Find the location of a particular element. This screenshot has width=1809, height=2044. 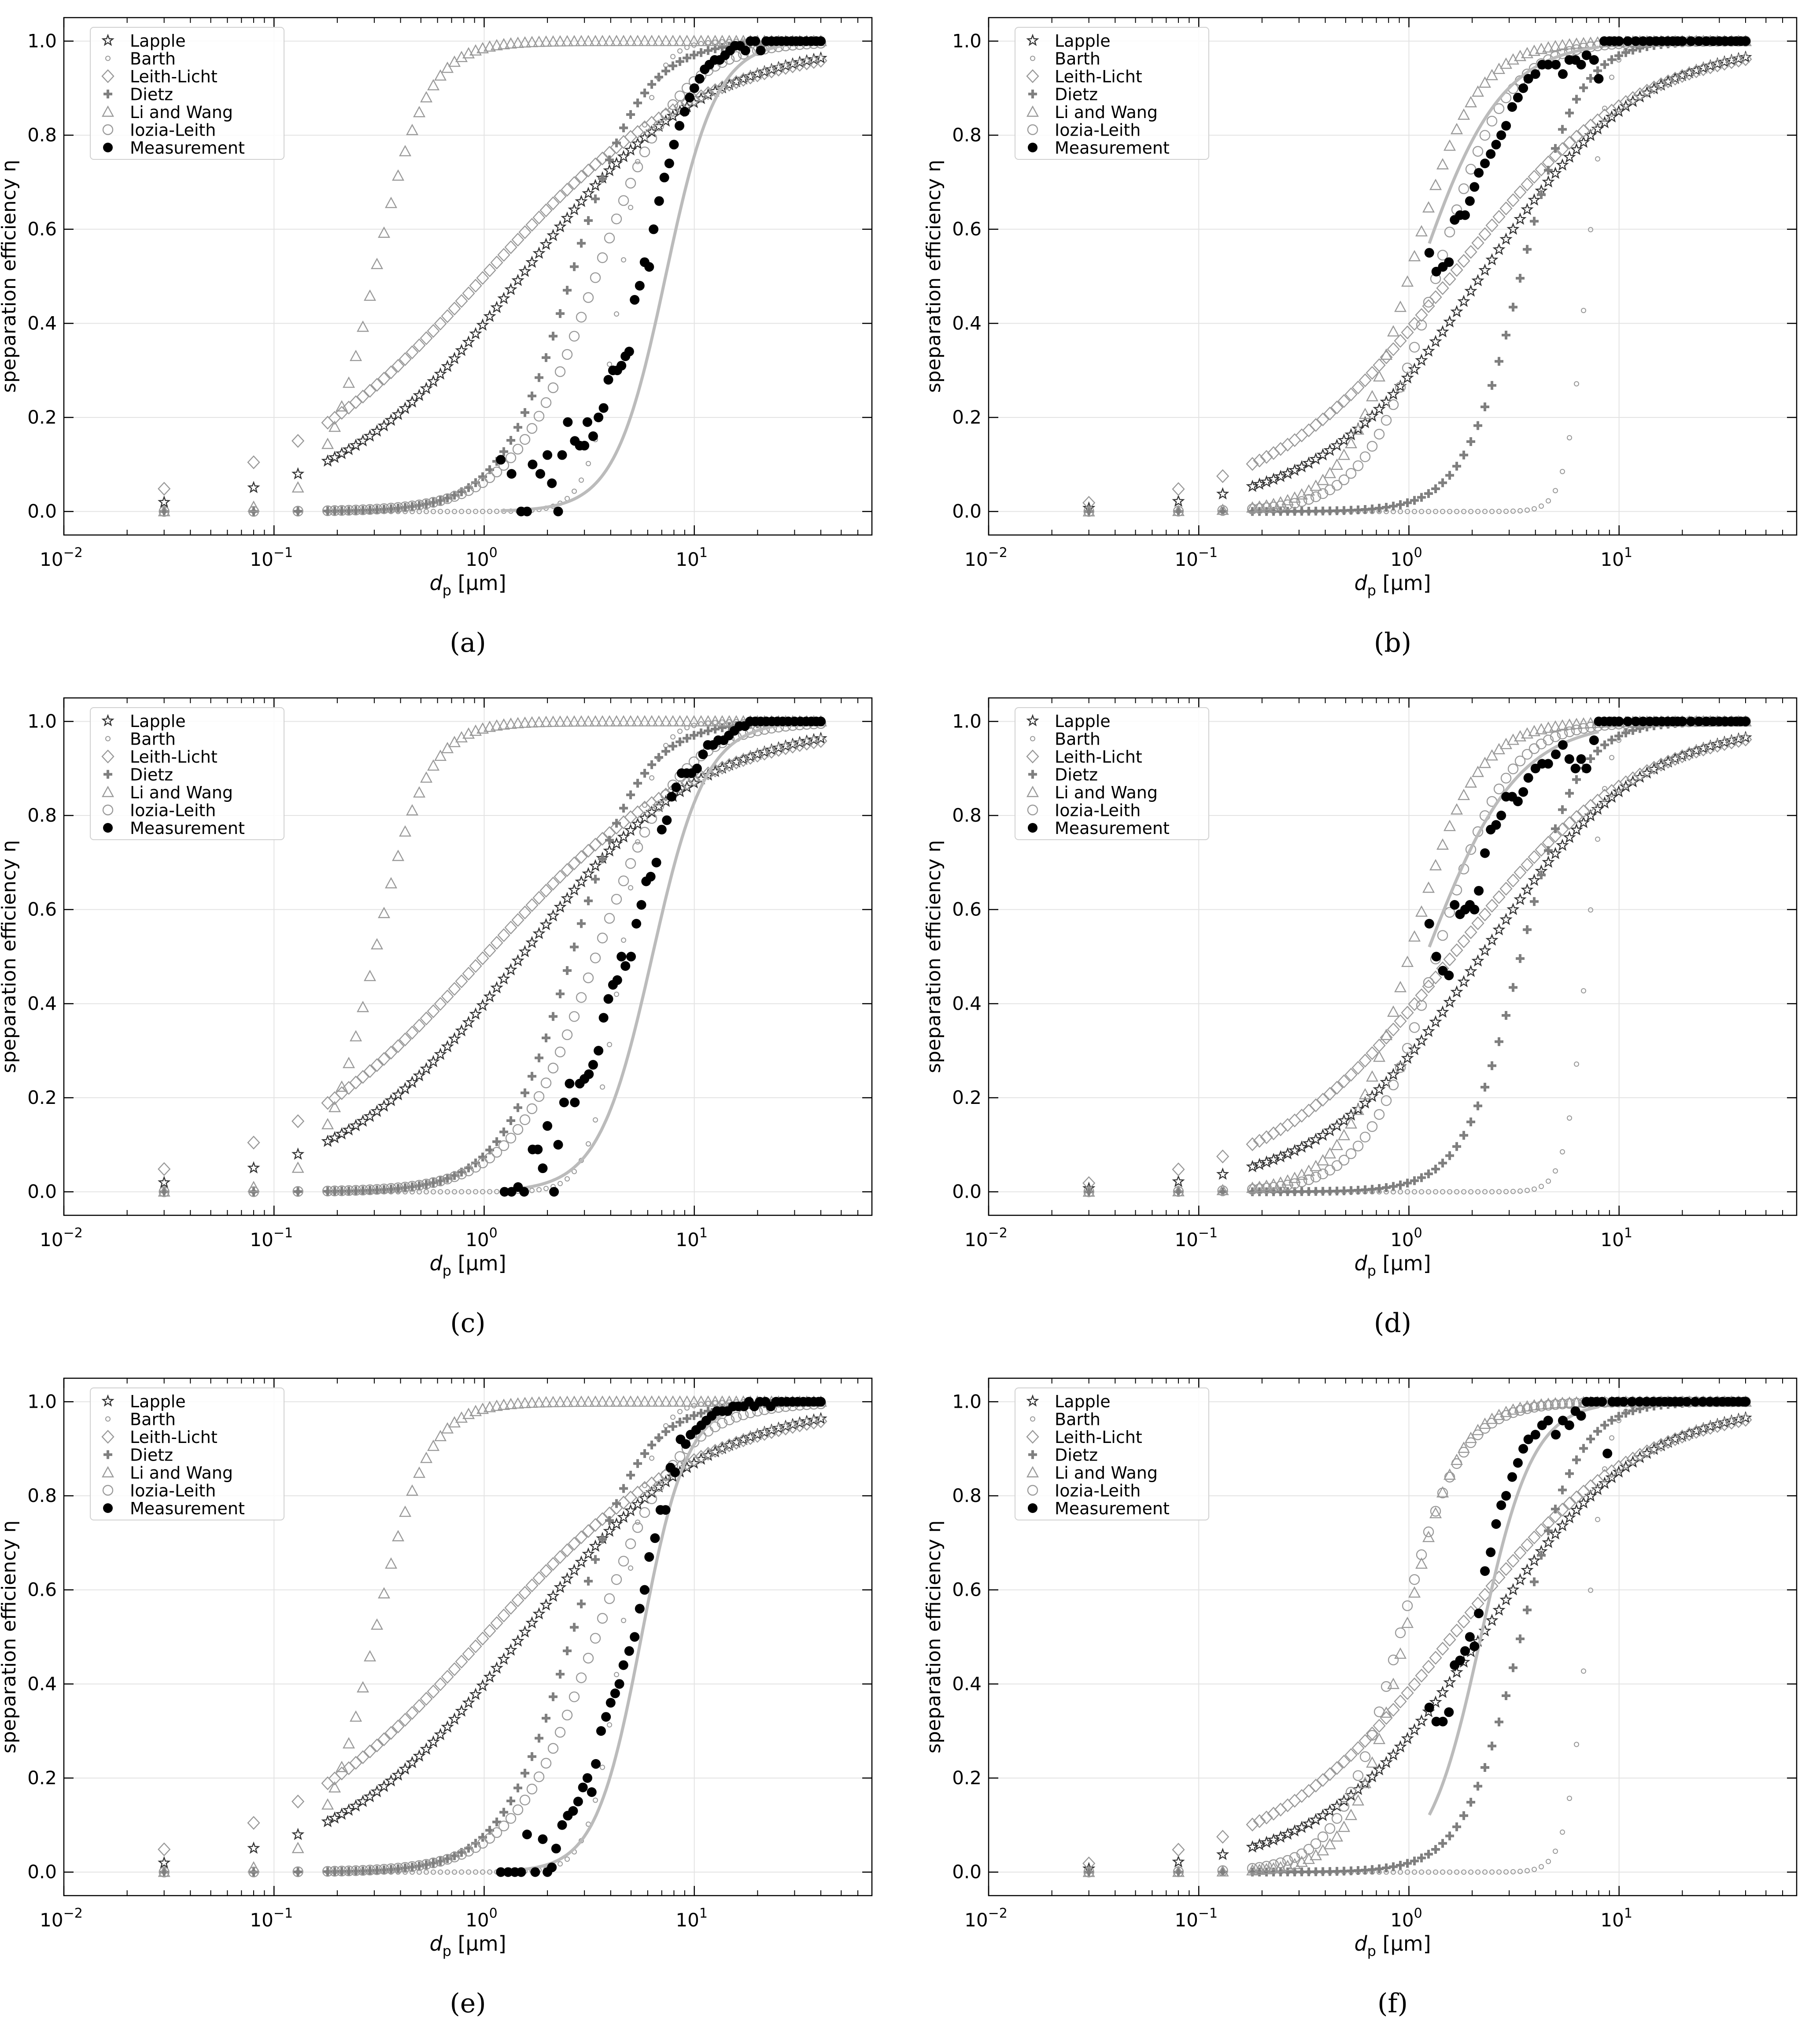

plot-frame is located at coordinates (468, 1636).